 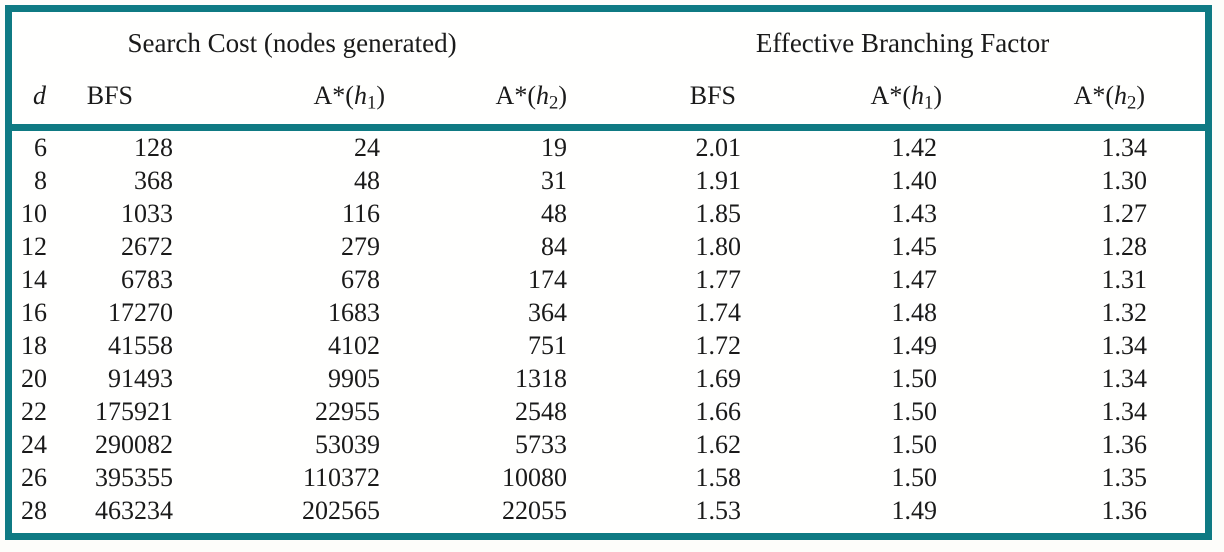 I want to click on cell-astar-h2-search-cost: 10080, so click(x=535, y=477).